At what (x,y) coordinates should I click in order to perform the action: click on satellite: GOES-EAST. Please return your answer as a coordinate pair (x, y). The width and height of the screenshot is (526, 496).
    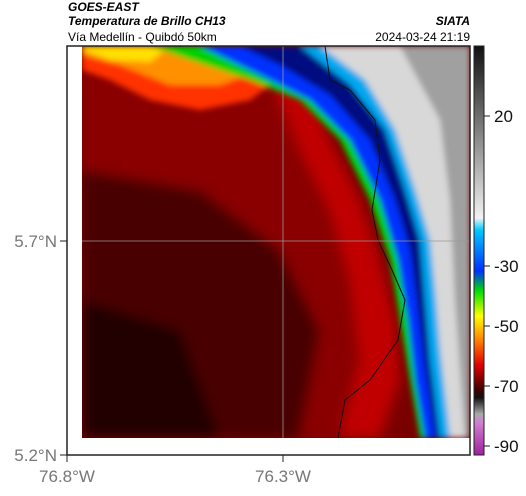
    Looking at the image, I should click on (104, 7).